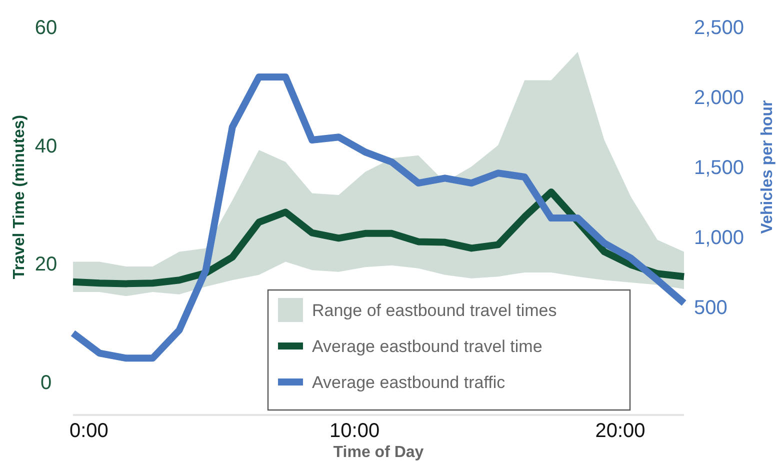 The height and width of the screenshot is (461, 781). Describe the element at coordinates (46, 28) in the screenshot. I see `y-tick-label: 60` at that location.